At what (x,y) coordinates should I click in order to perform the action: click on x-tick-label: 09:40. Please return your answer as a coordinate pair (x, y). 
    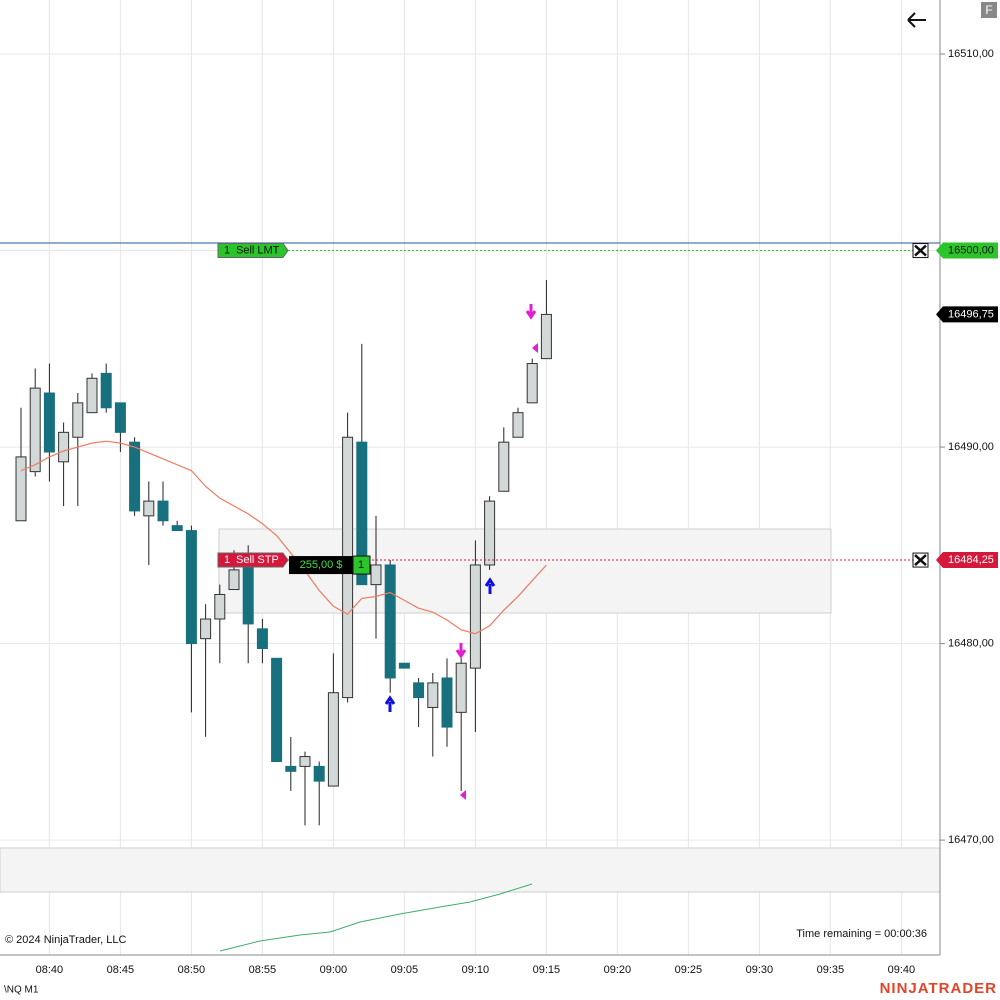
    Looking at the image, I should click on (902, 970).